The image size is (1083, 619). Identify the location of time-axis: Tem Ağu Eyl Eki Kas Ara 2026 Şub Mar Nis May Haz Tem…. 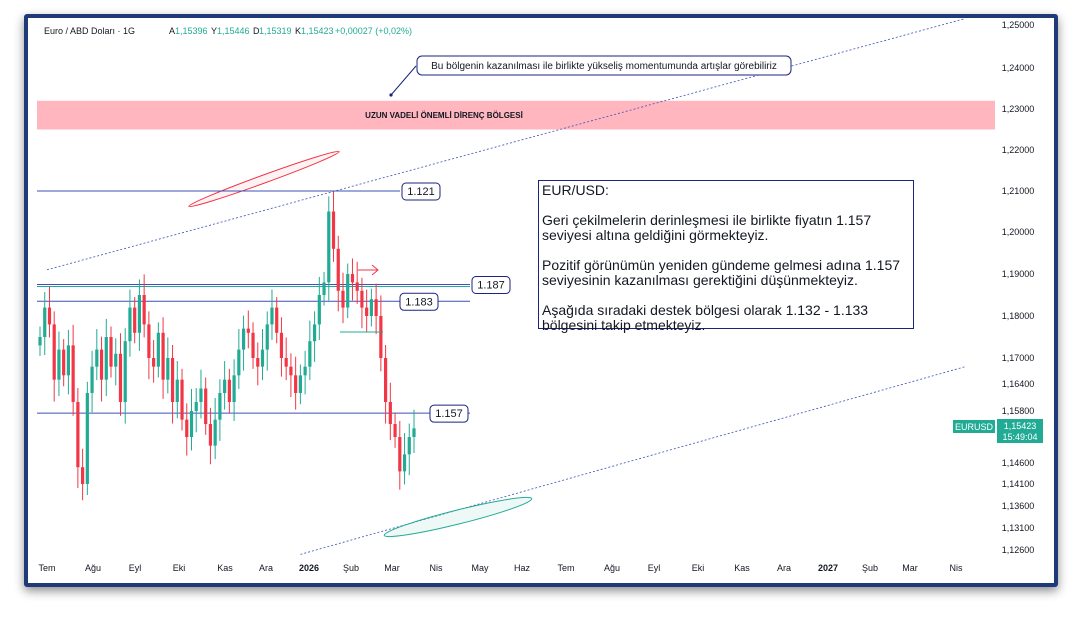
(500, 568).